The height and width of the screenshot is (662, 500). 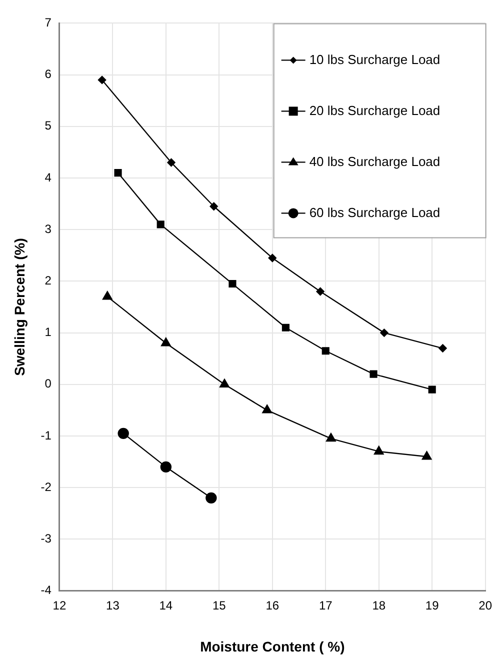 What do you see at coordinates (374, 59) in the screenshot?
I see `legend-label: 10 lbs Surcharge Load` at bounding box center [374, 59].